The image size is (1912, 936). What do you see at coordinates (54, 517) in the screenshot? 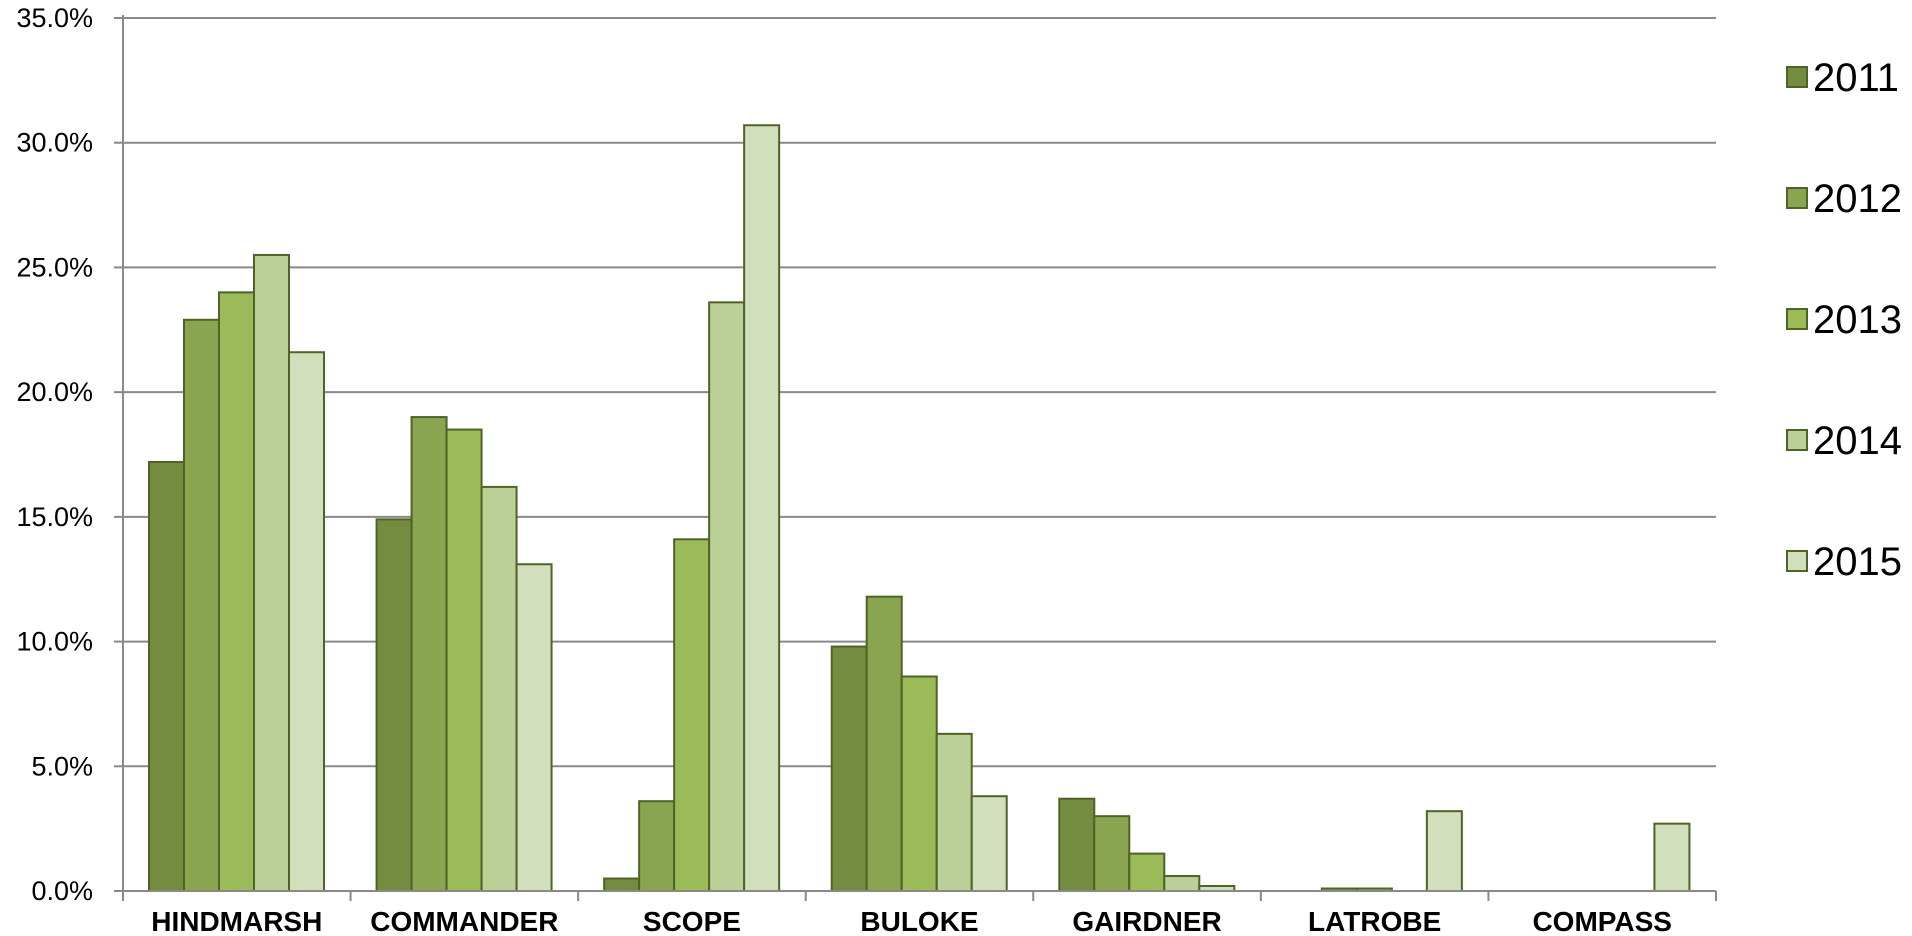
I see `y-tick-label: 15.0%` at bounding box center [54, 517].